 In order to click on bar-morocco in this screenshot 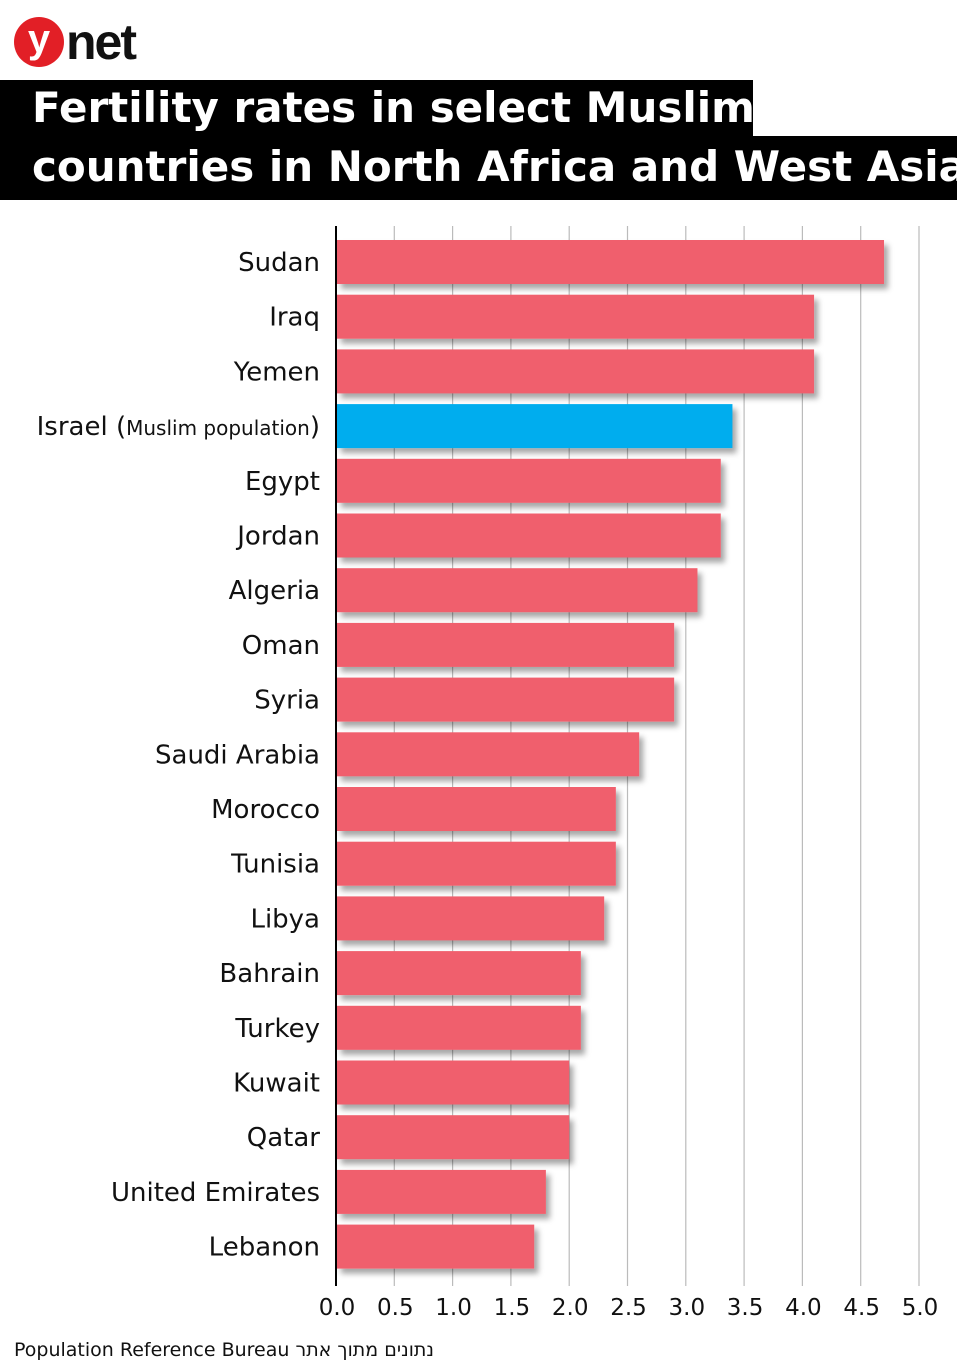, I will do `click(476, 809)`.